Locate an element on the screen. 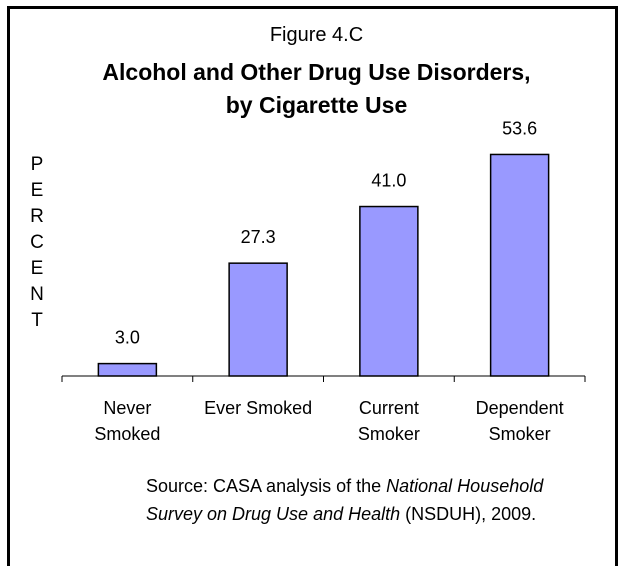 The width and height of the screenshot is (633, 566). data-label: 27.3 is located at coordinates (258, 237).